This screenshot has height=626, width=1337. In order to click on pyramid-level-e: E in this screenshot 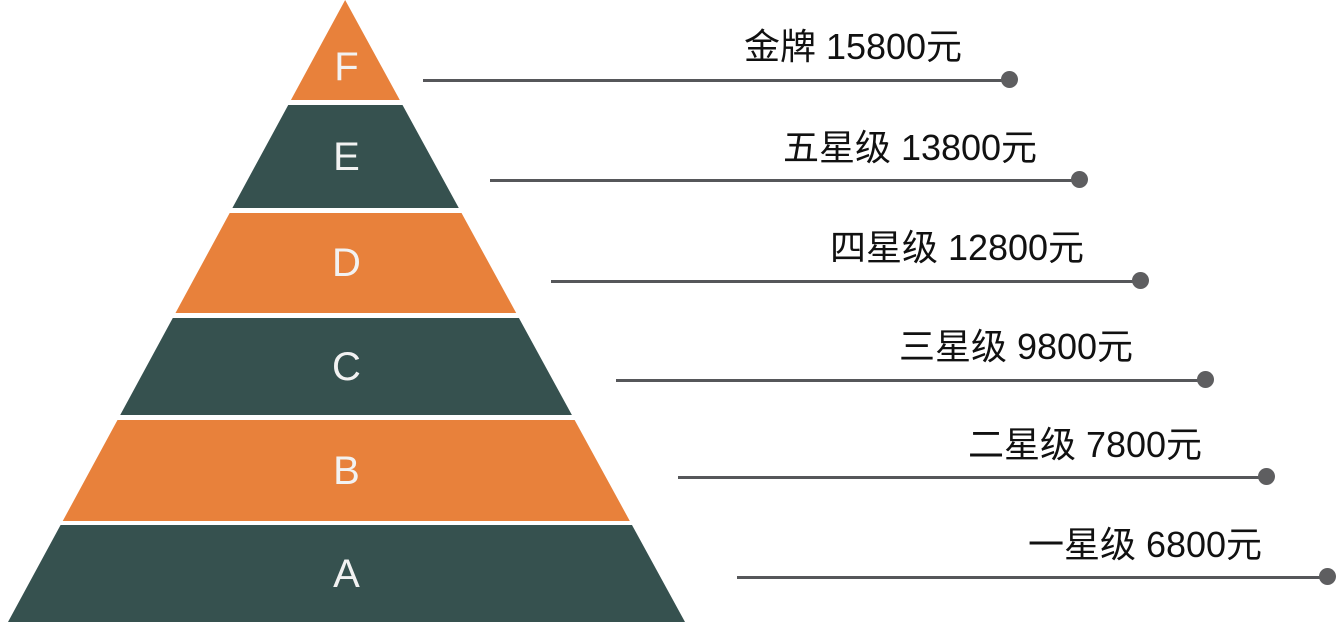, I will do `click(346, 156)`.